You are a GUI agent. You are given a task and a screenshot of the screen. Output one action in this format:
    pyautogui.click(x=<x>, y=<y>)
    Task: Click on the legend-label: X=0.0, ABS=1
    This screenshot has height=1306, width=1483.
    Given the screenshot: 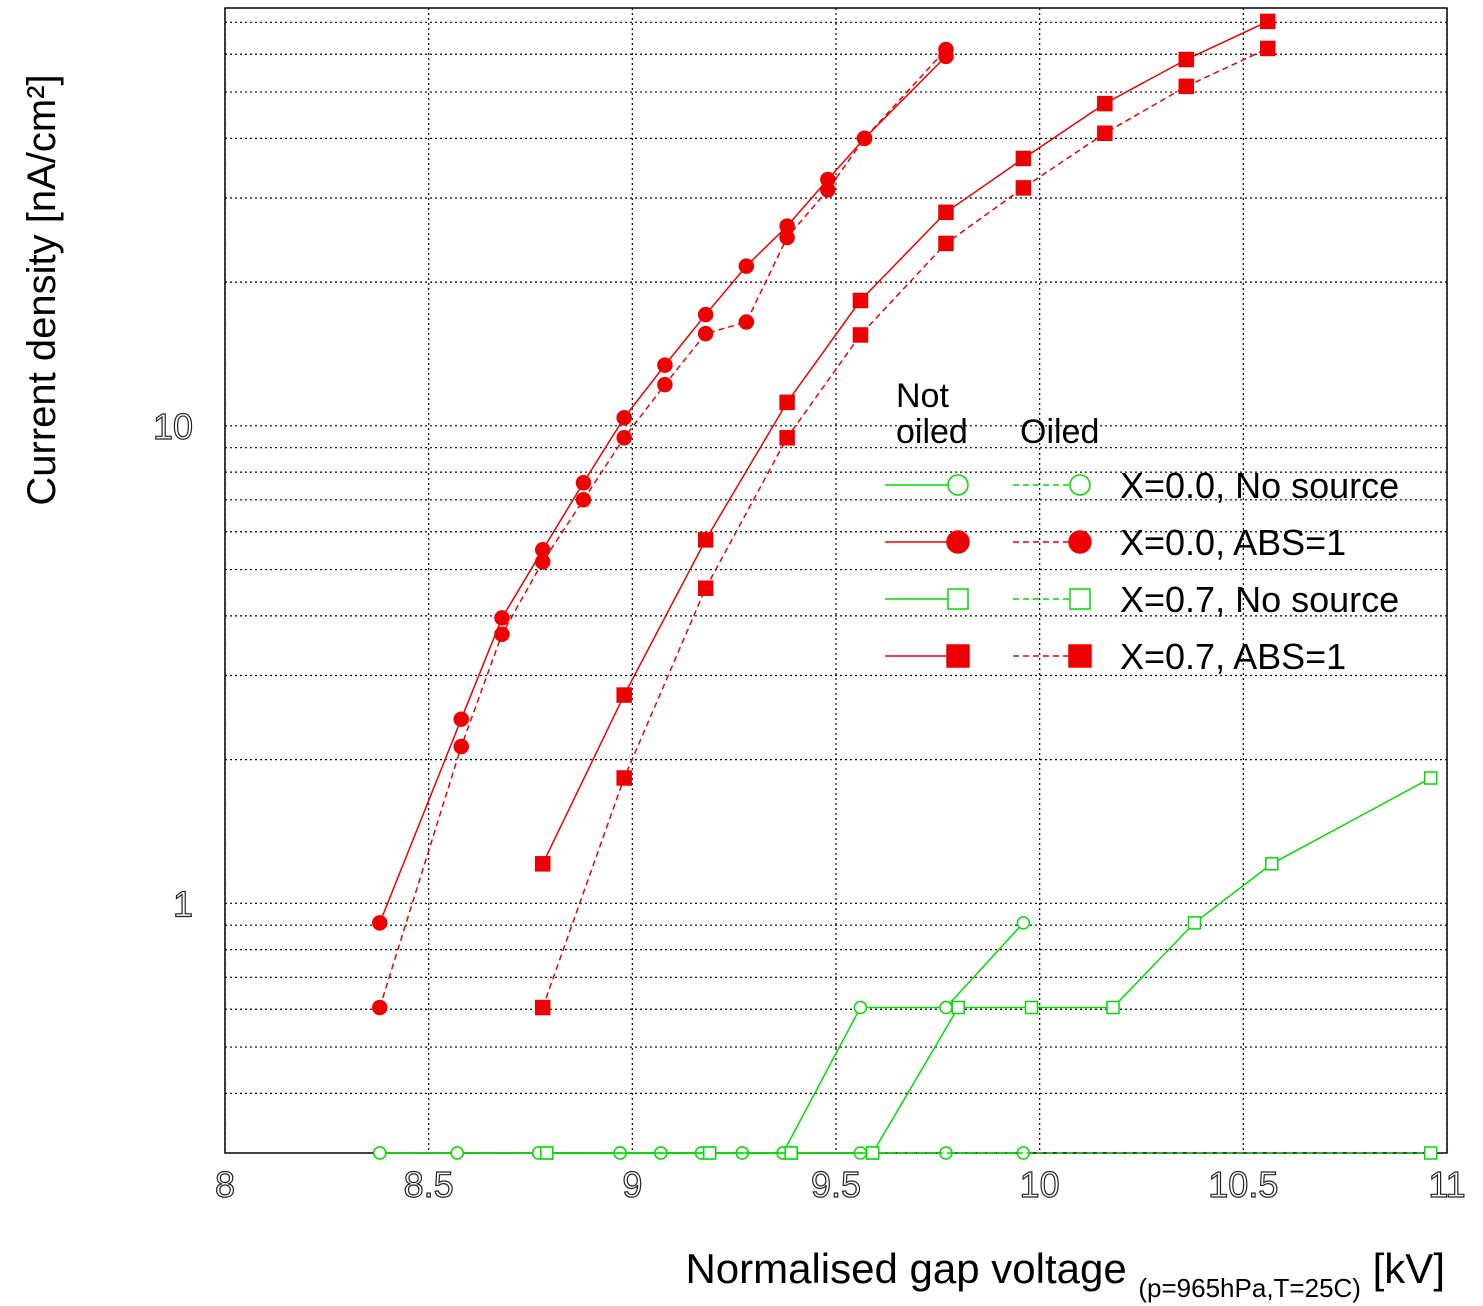 What is the action you would take?
    pyautogui.click(x=1233, y=542)
    